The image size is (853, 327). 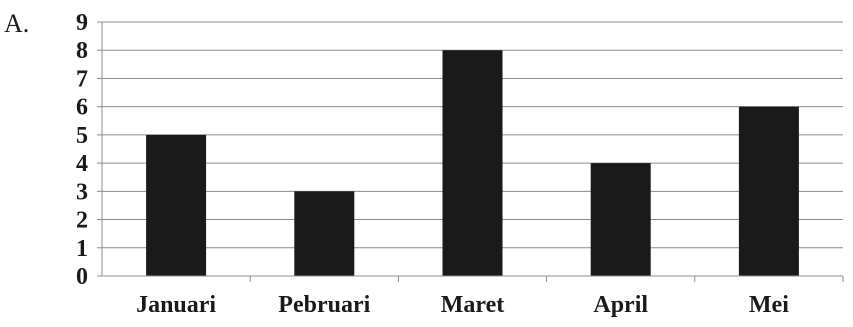 I want to click on bar-mei, so click(x=768, y=191).